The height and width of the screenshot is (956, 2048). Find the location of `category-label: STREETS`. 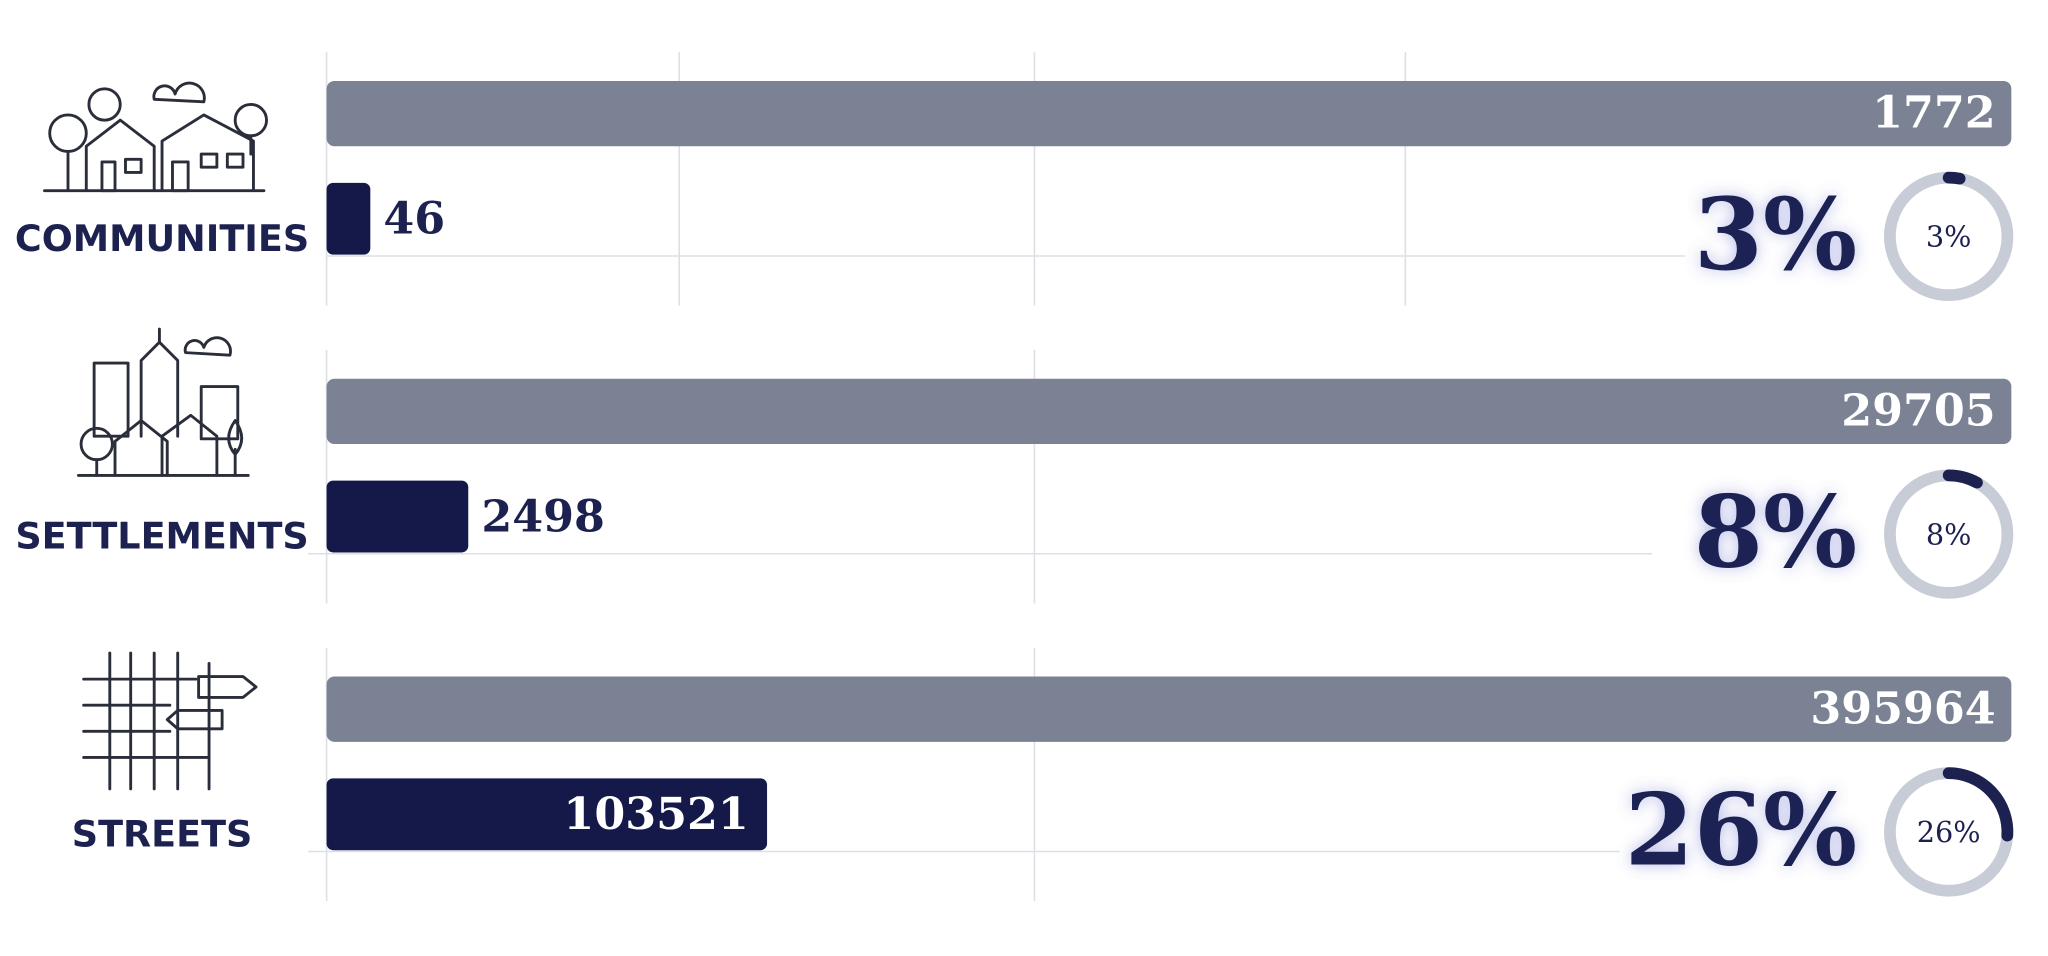

category-label: STREETS is located at coordinates (162, 833).